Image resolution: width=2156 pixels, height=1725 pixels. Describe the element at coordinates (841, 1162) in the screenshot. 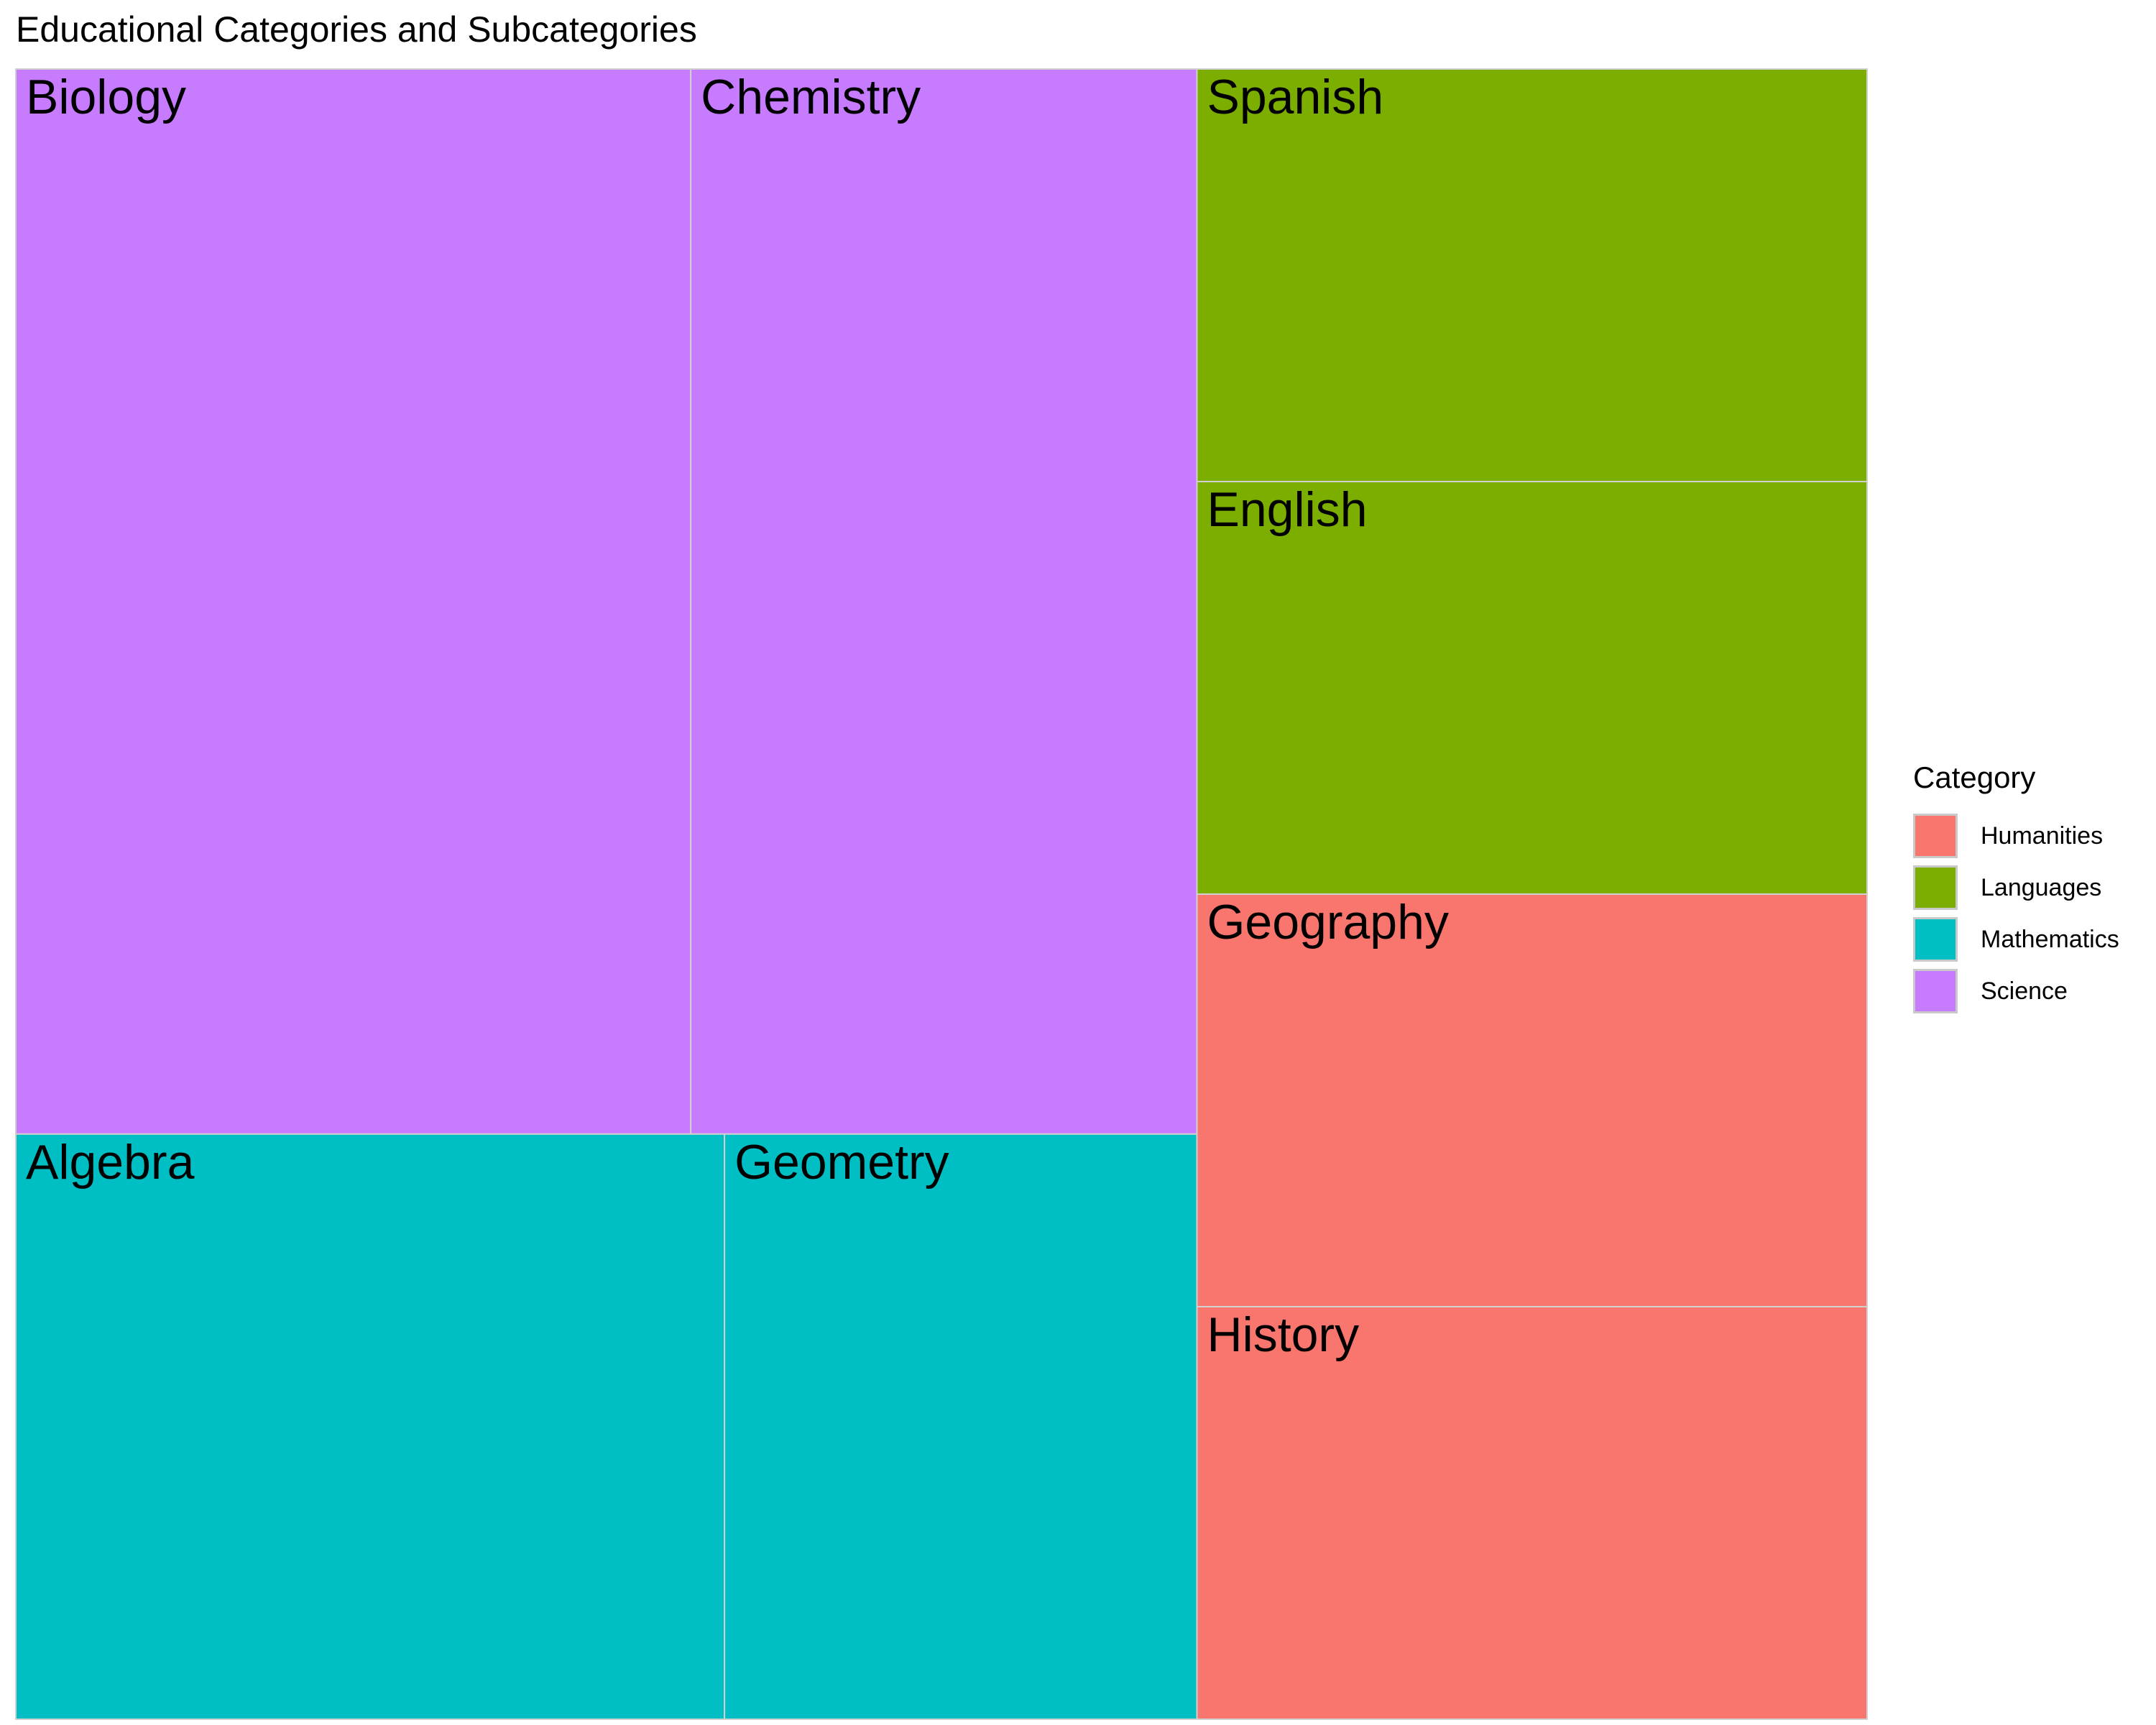

I see `treemap-tile-label: Geometry` at that location.